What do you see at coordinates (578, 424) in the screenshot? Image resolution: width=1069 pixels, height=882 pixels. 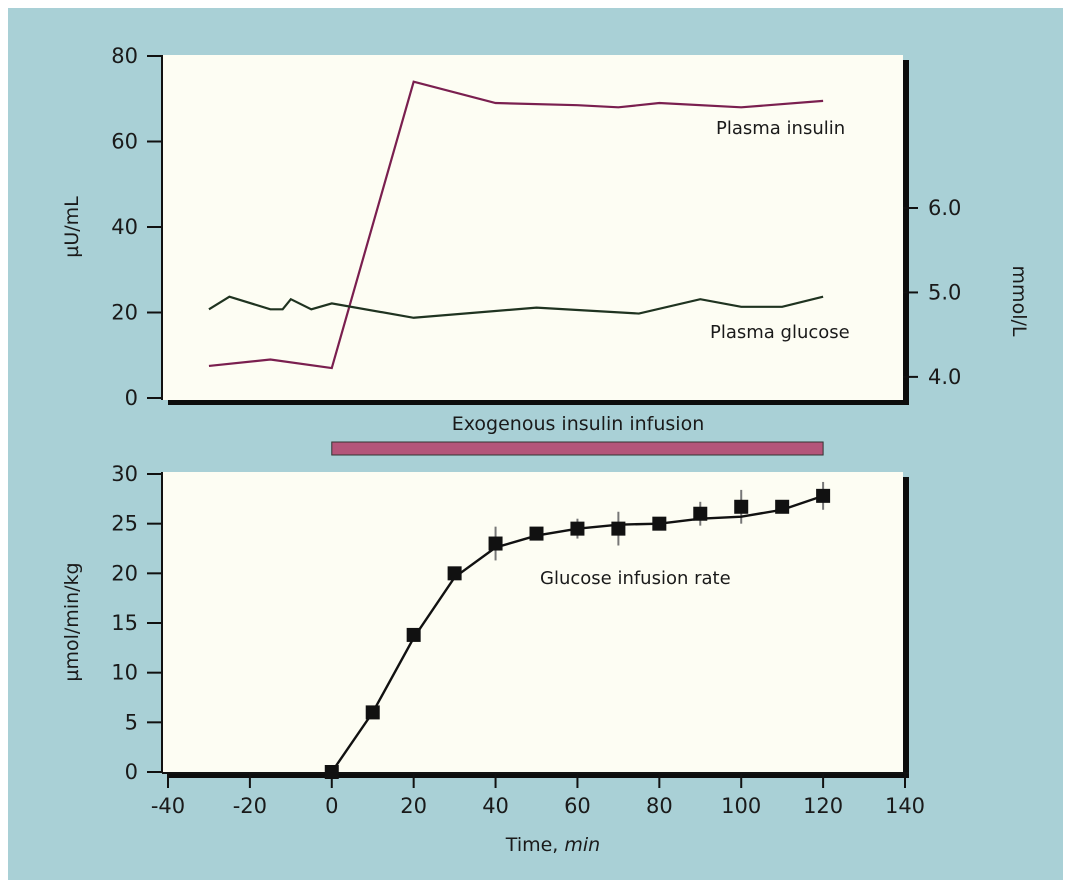 I see `infusion-label: Exogenous insulin infusion` at bounding box center [578, 424].